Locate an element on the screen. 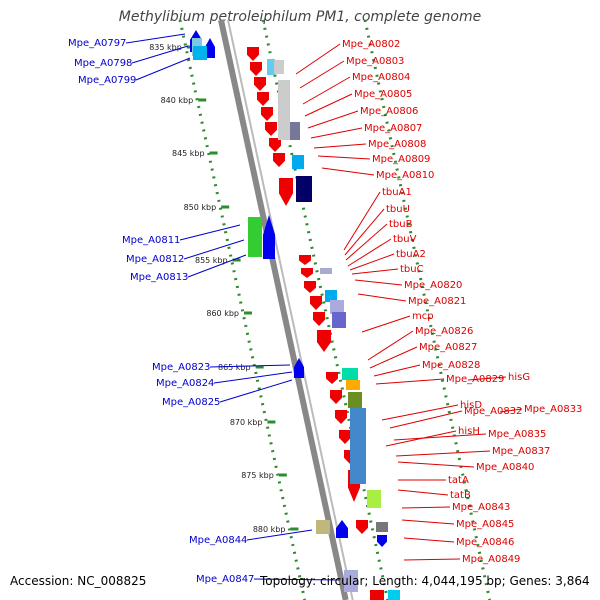 This screenshot has width=600, height=600. kbp-label: 880 kbp is located at coordinates (269, 529).